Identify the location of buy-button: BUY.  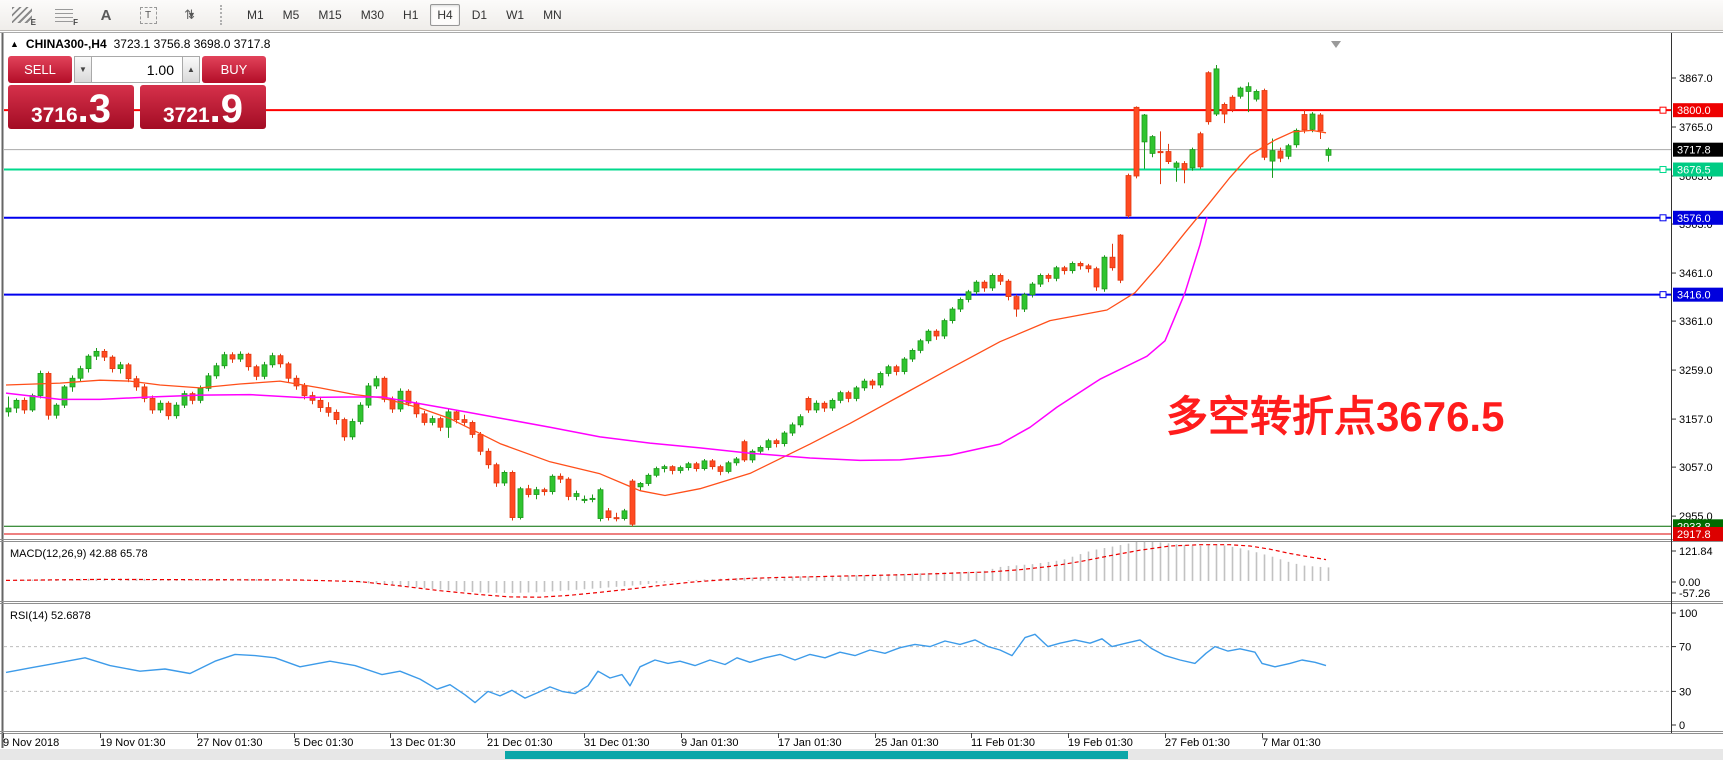
(234, 69).